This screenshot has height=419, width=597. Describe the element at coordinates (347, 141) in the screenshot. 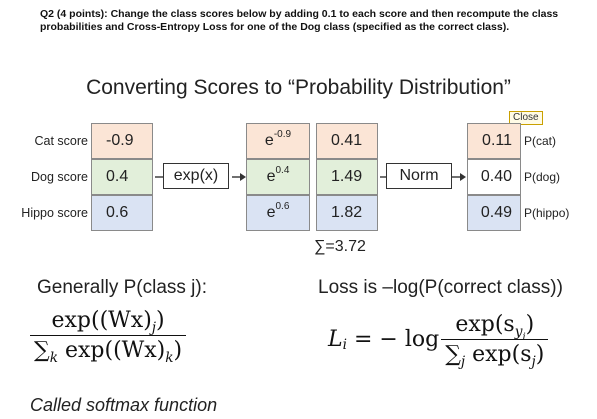

I see `exp-value-cell-cat: 0.41` at that location.